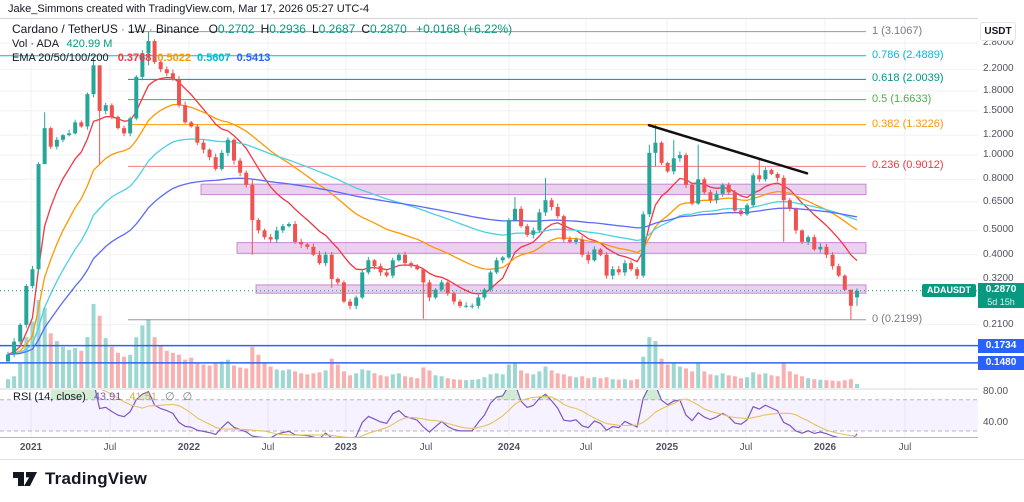 The image size is (1024, 502). I want to click on ohlc-value: 0.2702, so click(236, 29).